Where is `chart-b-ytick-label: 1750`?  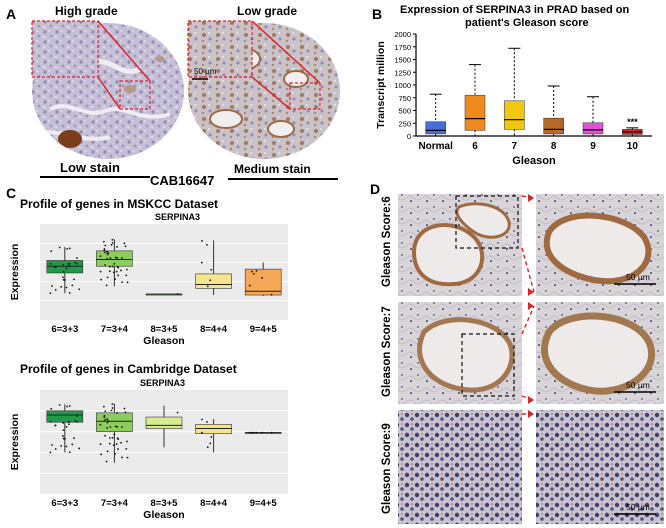 chart-b-ytick-label: 1750 is located at coordinates (402, 47).